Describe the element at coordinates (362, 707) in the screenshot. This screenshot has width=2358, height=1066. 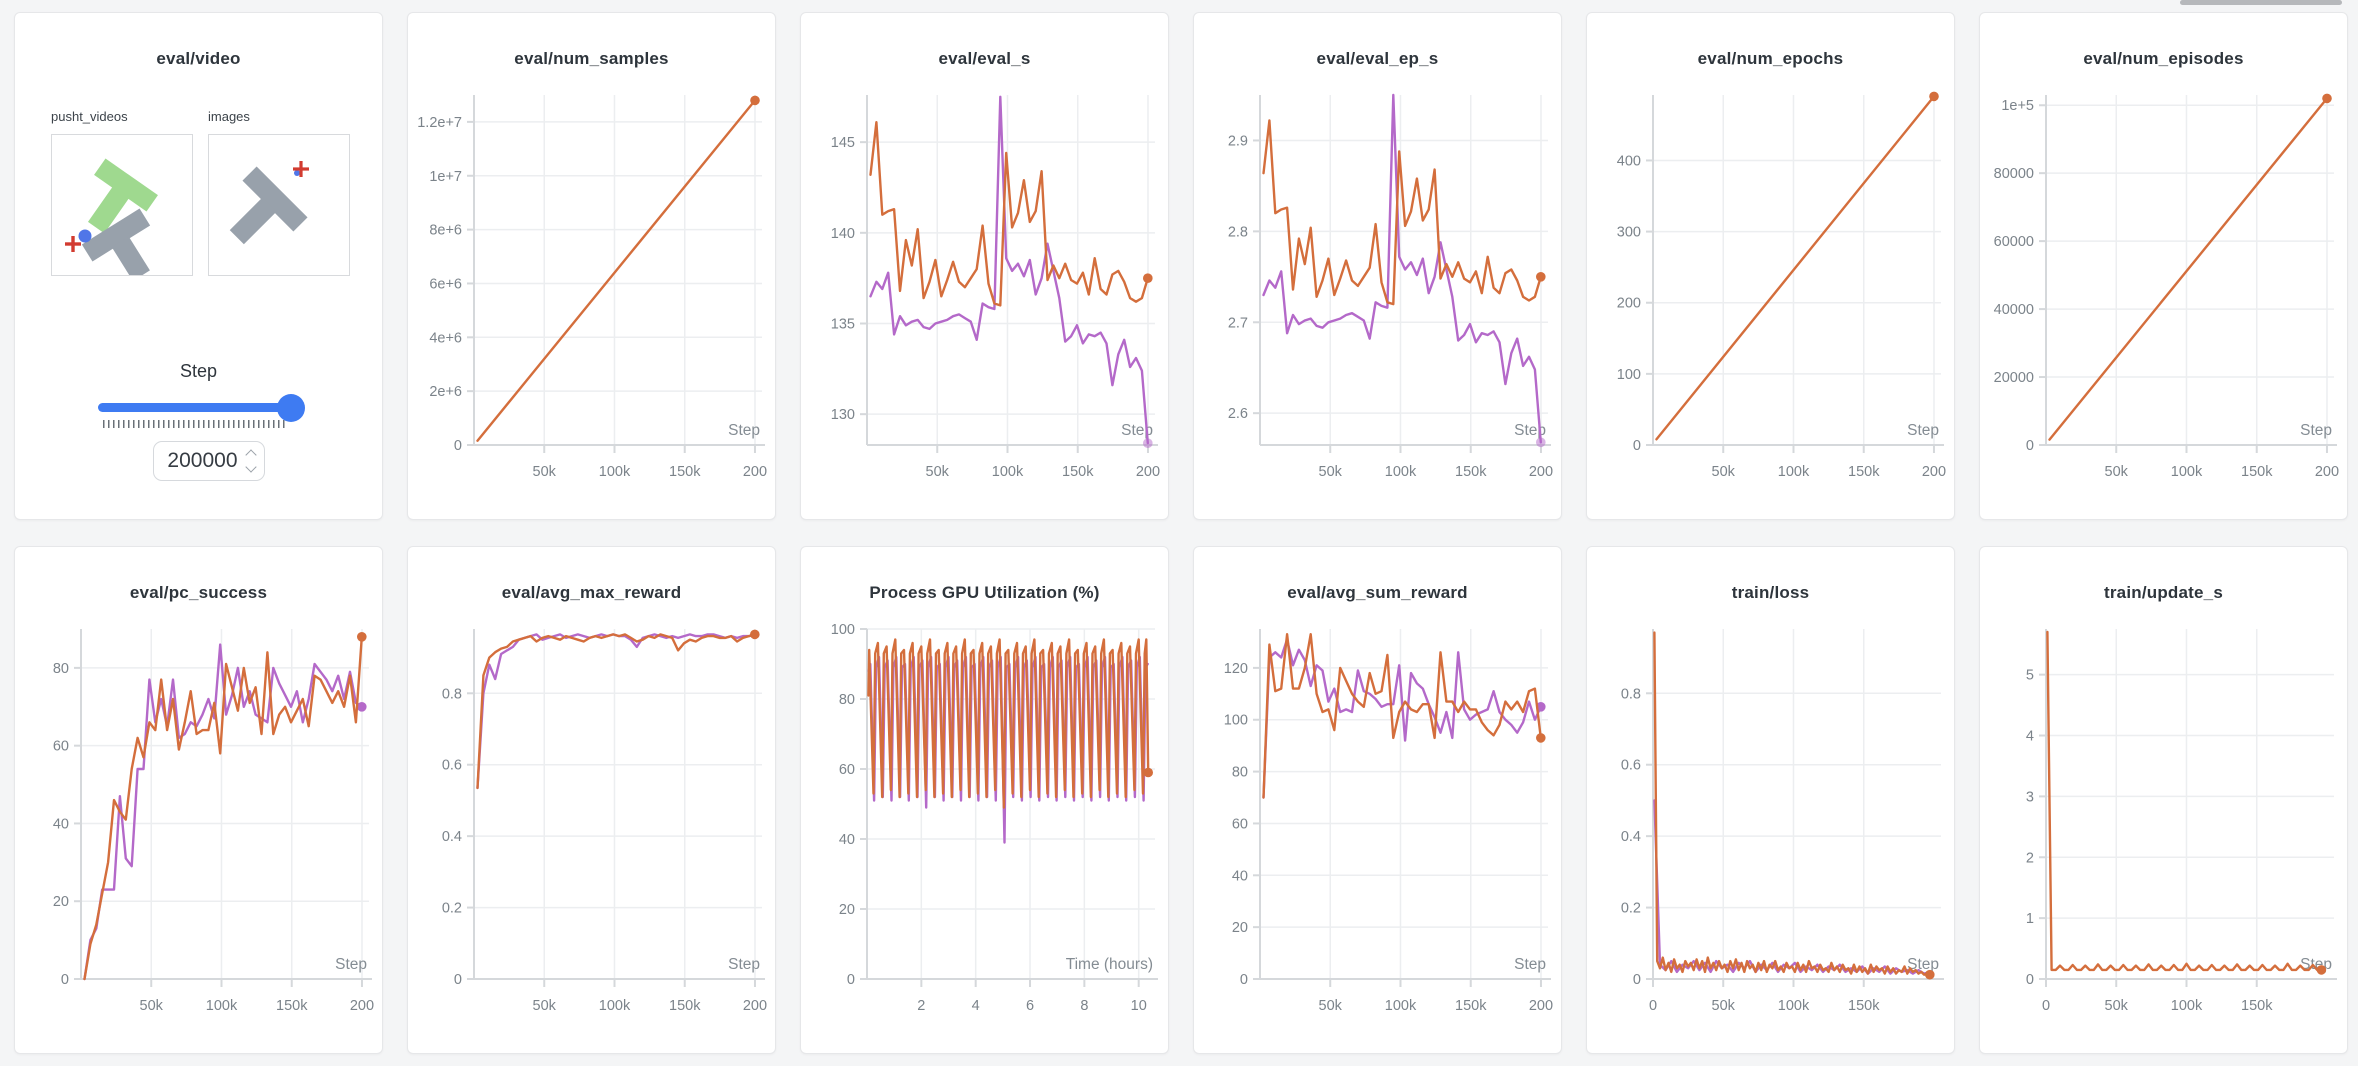
I see `end-dot-purple` at that location.